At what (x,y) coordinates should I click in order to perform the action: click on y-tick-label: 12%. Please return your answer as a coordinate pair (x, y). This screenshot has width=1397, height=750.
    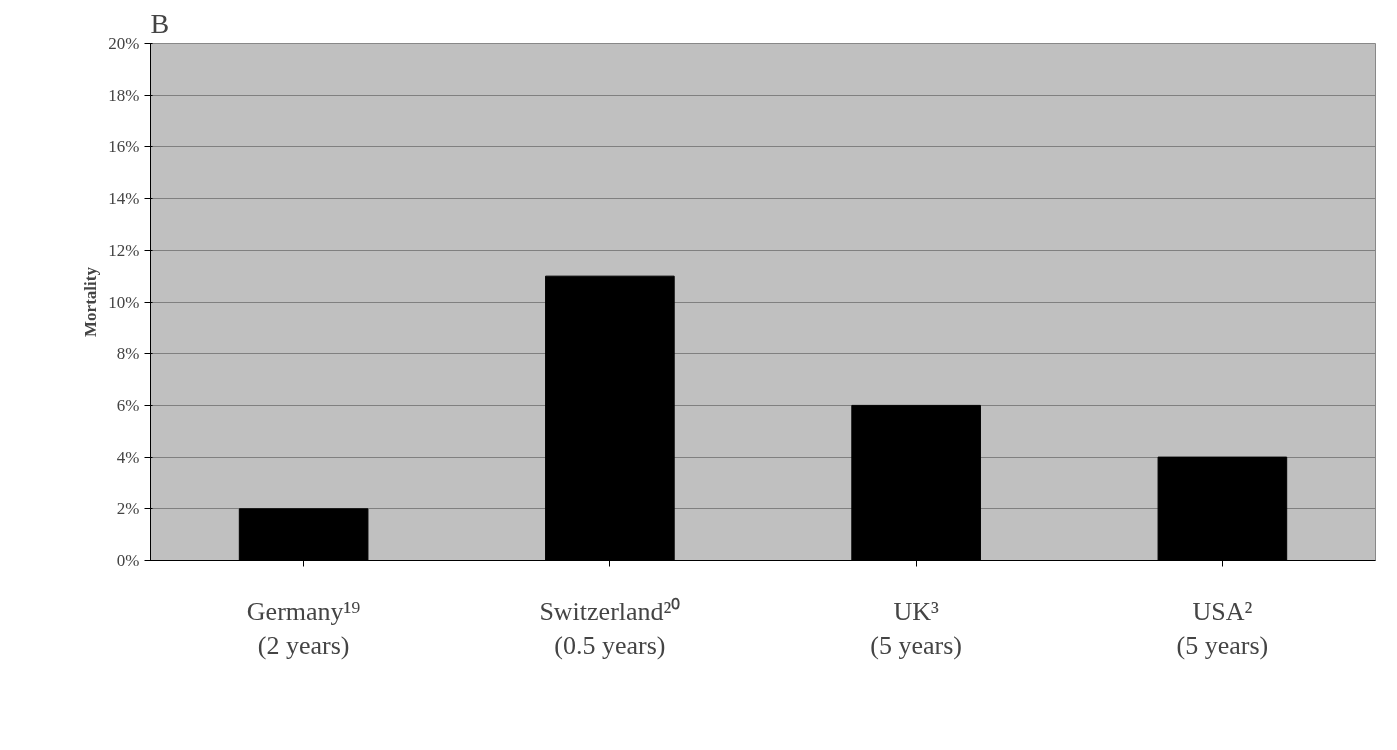
    Looking at the image, I should click on (124, 250).